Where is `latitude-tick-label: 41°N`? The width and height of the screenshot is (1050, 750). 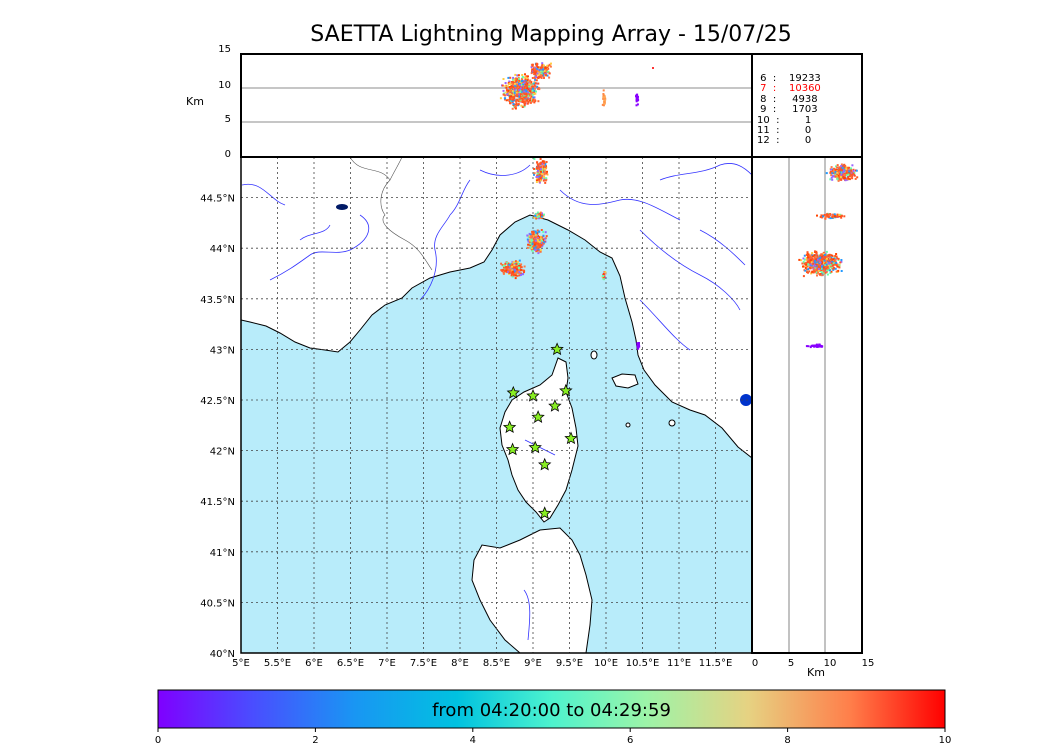 latitude-tick-label: 41°N is located at coordinates (222, 553).